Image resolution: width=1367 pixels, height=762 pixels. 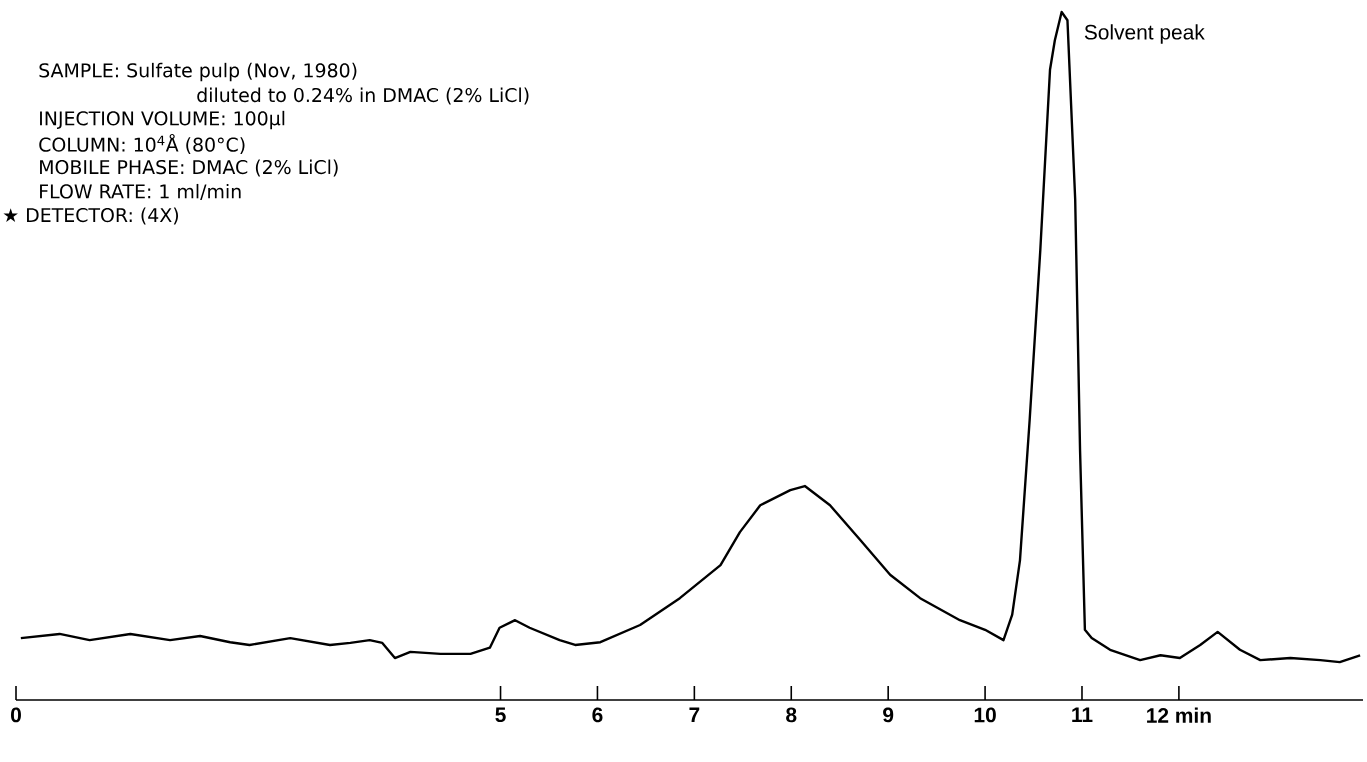 What do you see at coordinates (189, 168) in the screenshot?
I see `annotation: MOBILE PHASE: DMAC (2% LiCl)` at bounding box center [189, 168].